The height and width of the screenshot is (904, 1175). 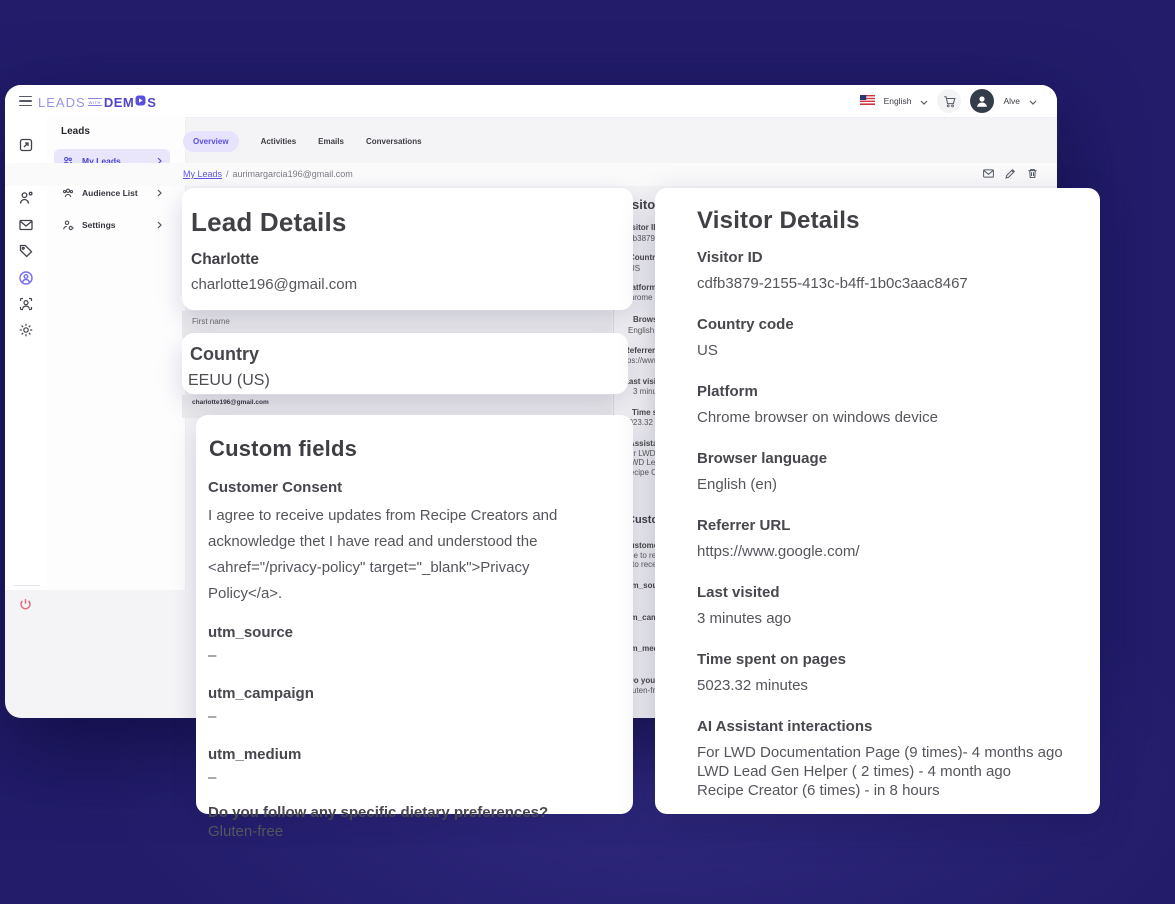 I want to click on custom-fields-title: Custom fields, so click(x=283, y=448).